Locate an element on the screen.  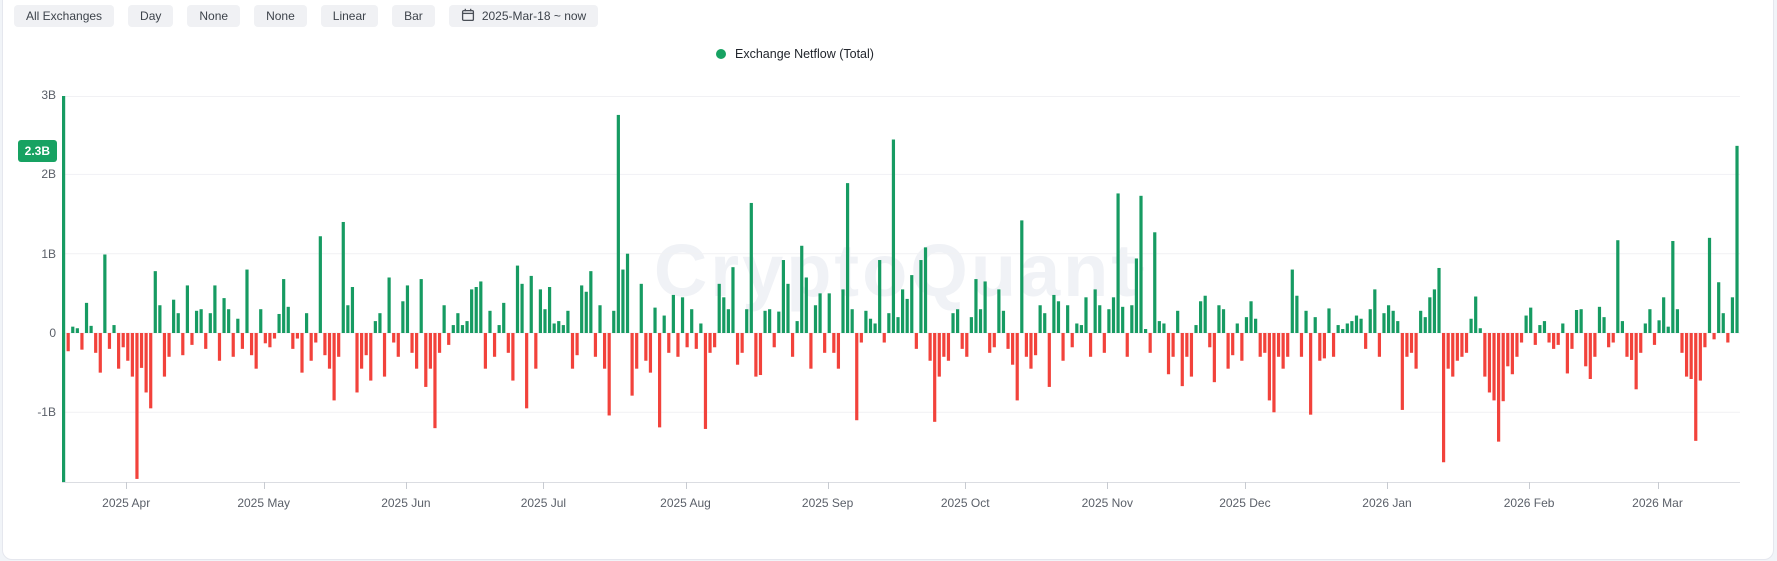
indicator-button-1: None is located at coordinates (214, 16).